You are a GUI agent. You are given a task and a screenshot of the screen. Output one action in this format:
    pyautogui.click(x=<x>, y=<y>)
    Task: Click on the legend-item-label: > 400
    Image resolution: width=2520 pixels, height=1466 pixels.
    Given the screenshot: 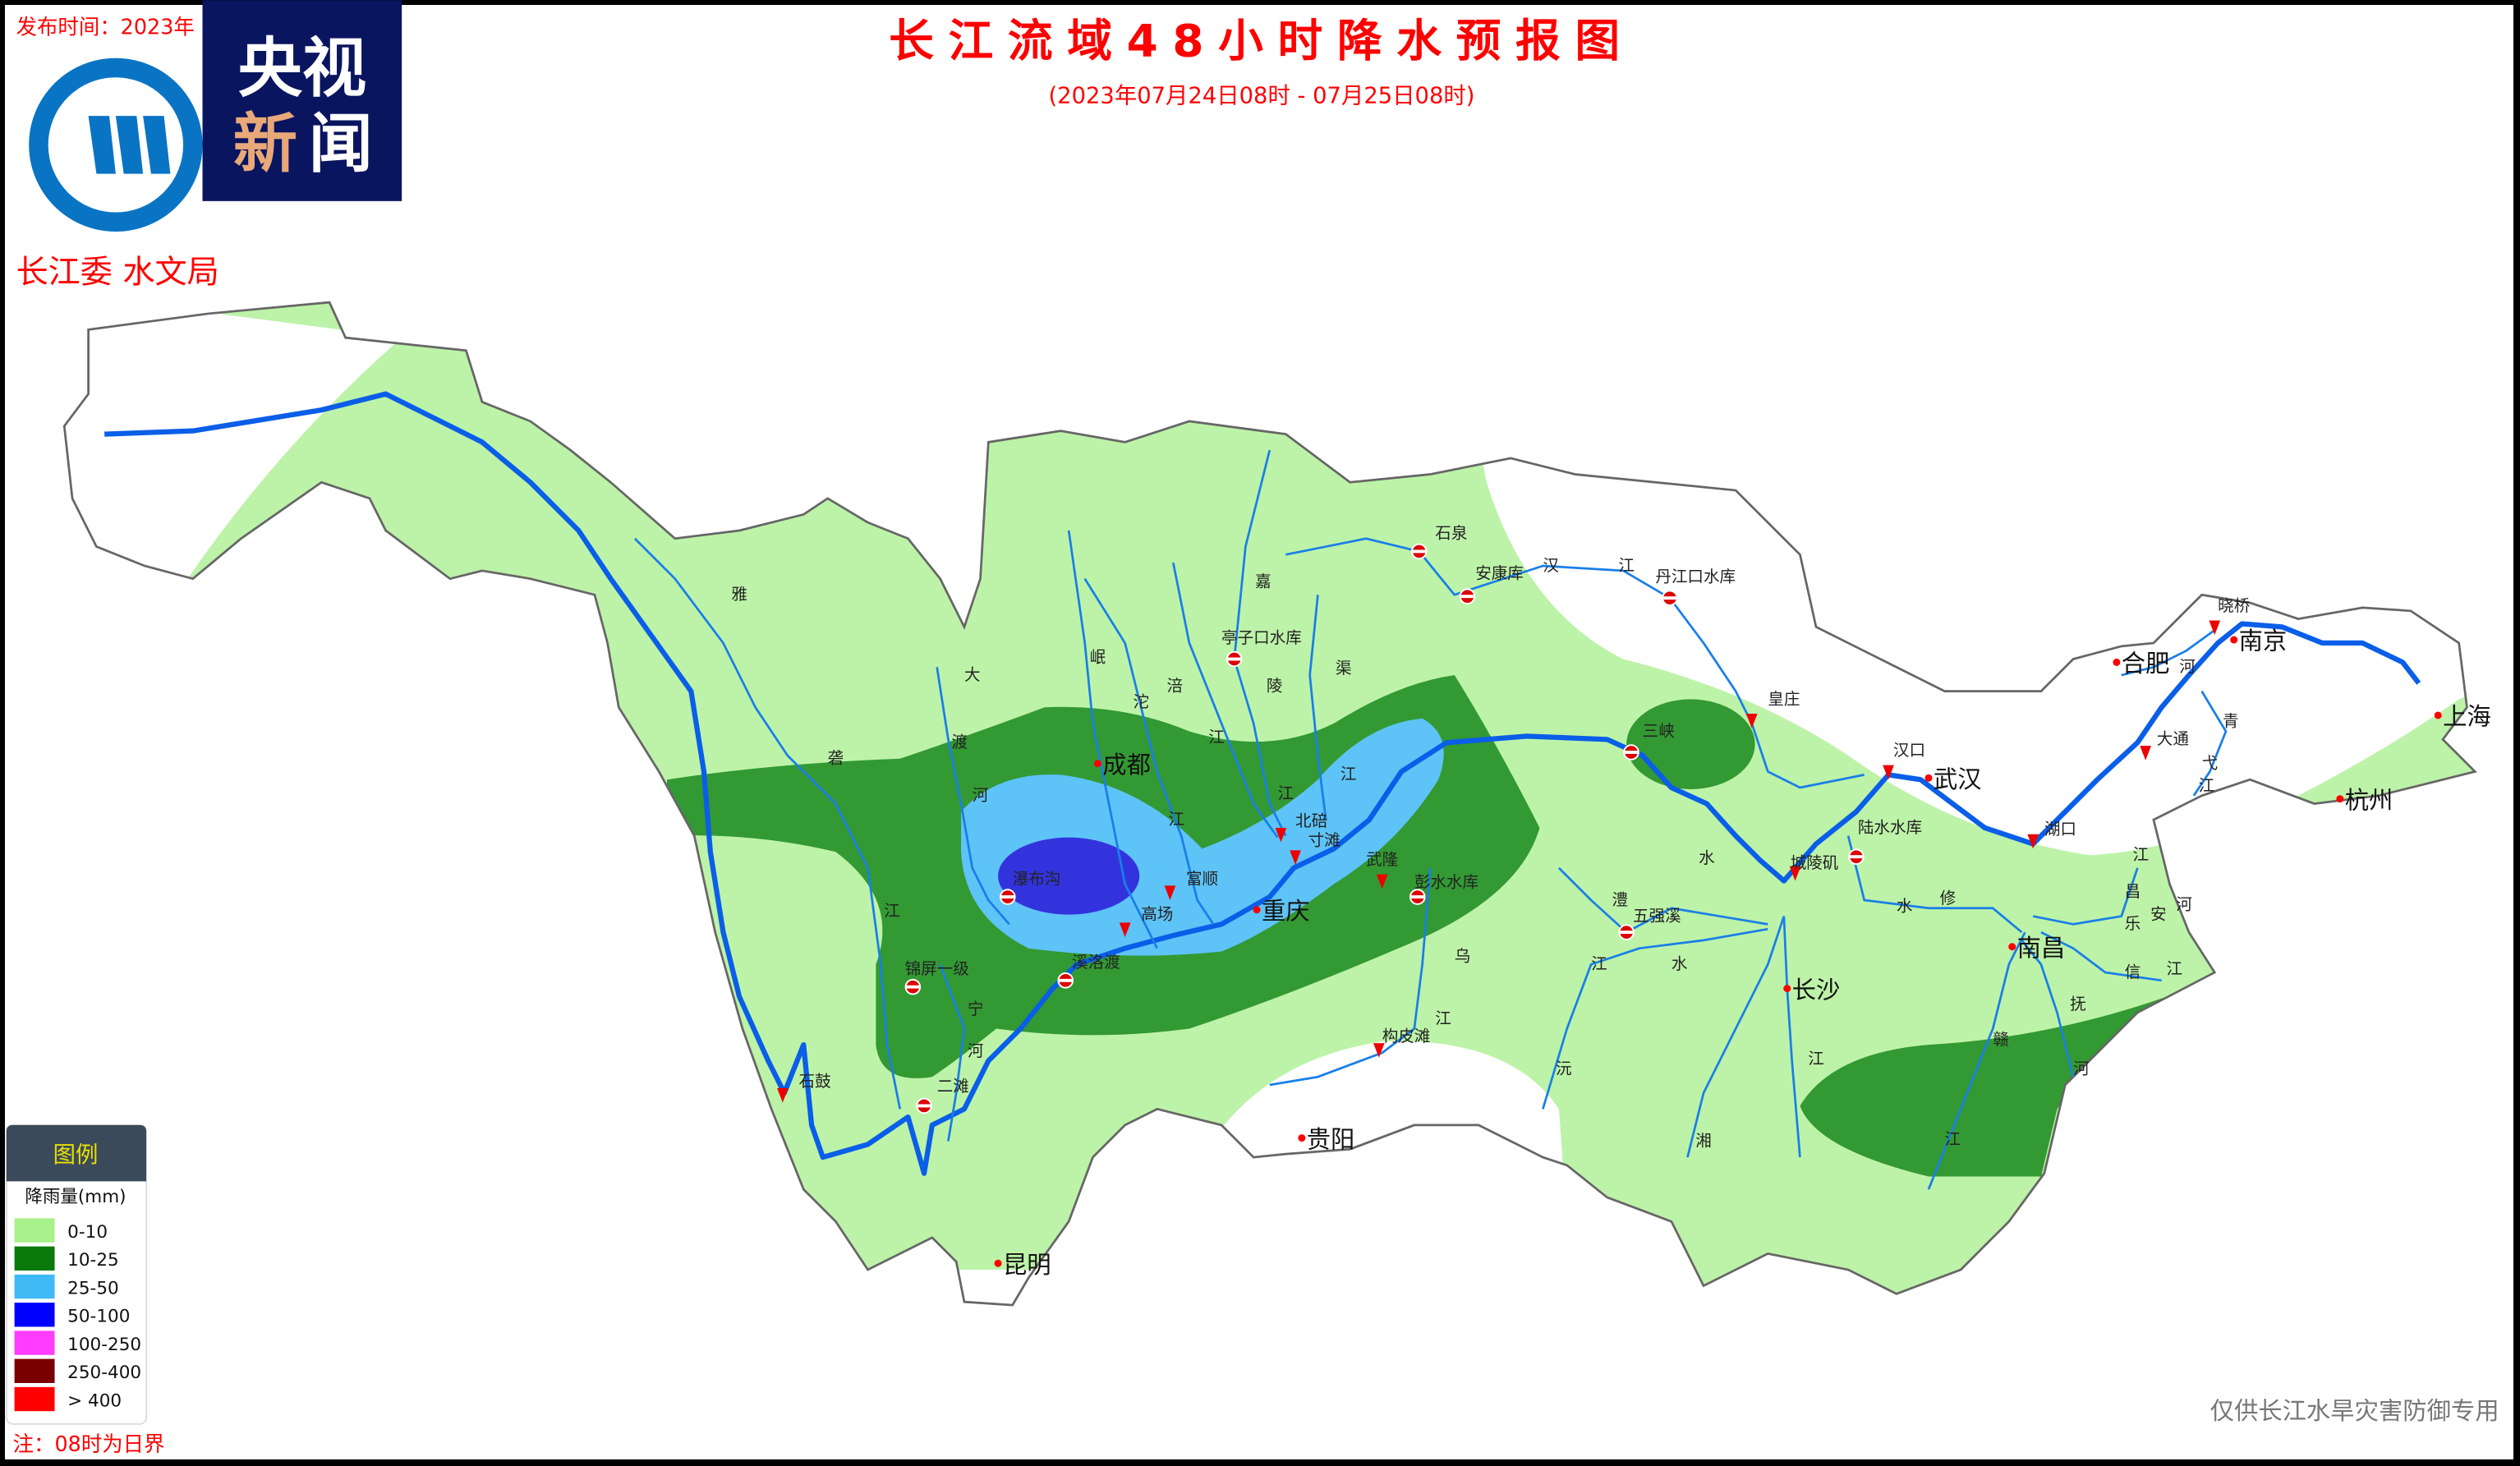 What is the action you would take?
    pyautogui.click(x=94, y=1400)
    